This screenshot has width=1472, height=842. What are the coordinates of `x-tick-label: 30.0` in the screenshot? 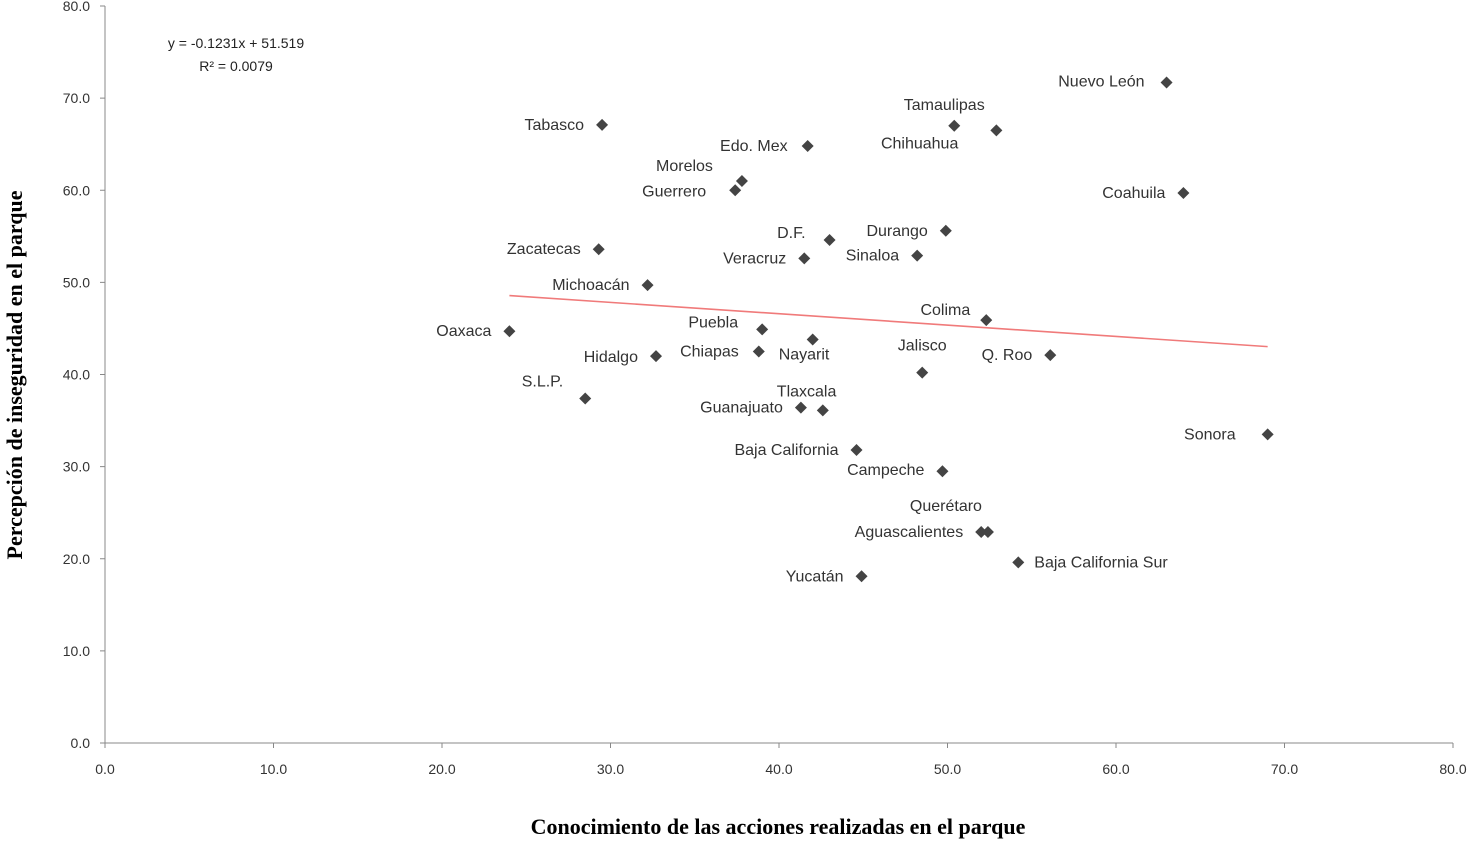 It's located at (610, 769).